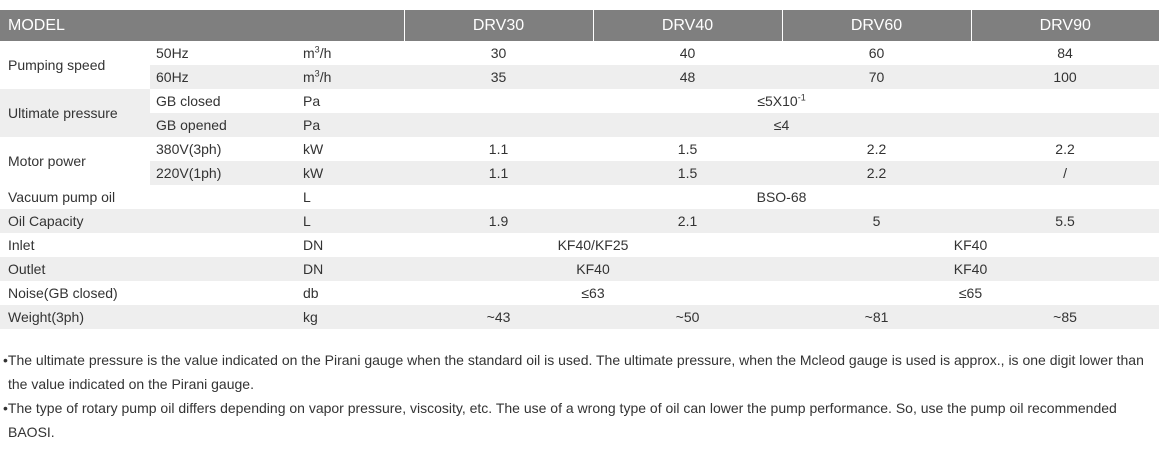 This screenshot has height=464, width=1159. I want to click on motor-power-label: Motor power, so click(75, 161).